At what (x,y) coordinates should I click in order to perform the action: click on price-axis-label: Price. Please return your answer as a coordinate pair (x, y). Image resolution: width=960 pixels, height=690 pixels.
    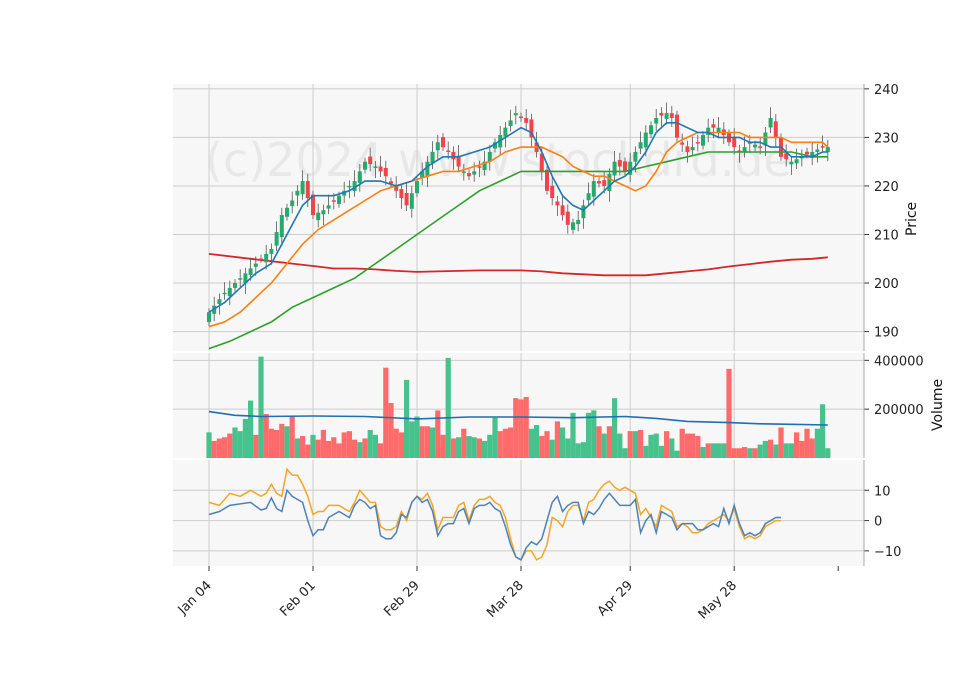
    Looking at the image, I should click on (912, 219).